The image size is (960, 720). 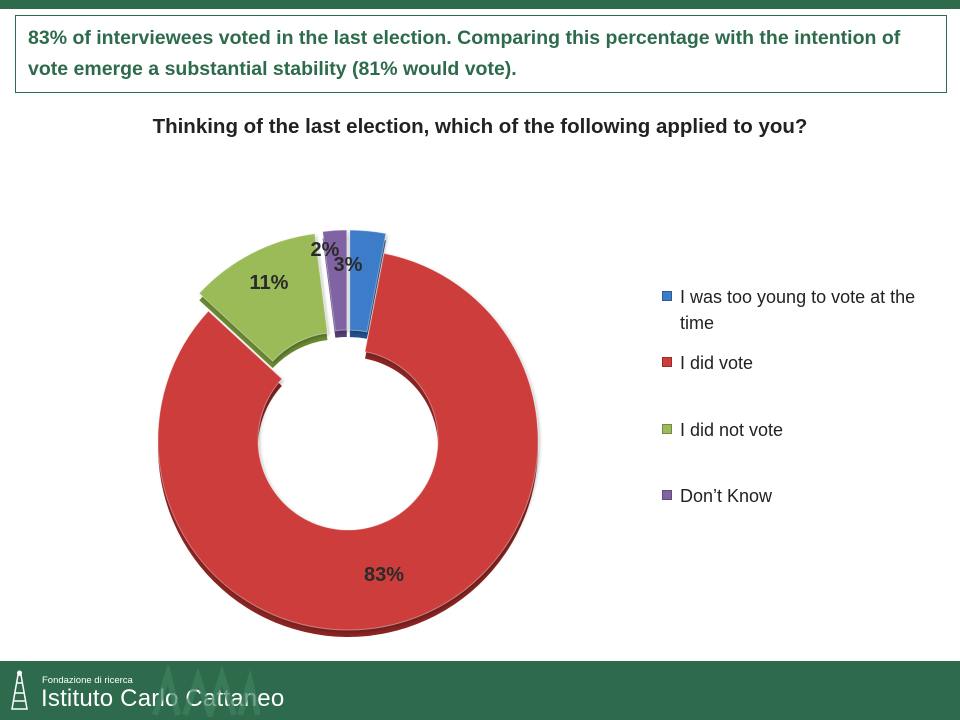 I want to click on slice-dont-know-face, so click(x=335, y=280).